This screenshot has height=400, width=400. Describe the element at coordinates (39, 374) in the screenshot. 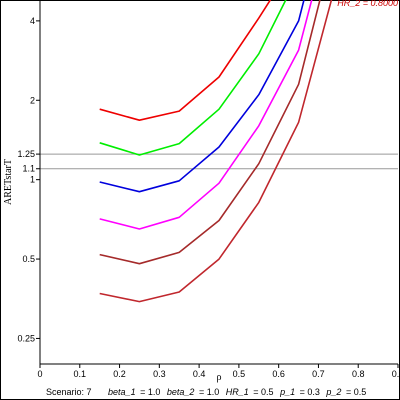

I see `x-tick-label: 0` at that location.